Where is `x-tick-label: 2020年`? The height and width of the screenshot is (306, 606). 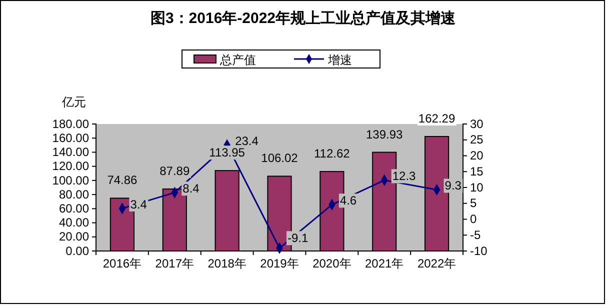
x-tick-label: 2020年 is located at coordinates (332, 263).